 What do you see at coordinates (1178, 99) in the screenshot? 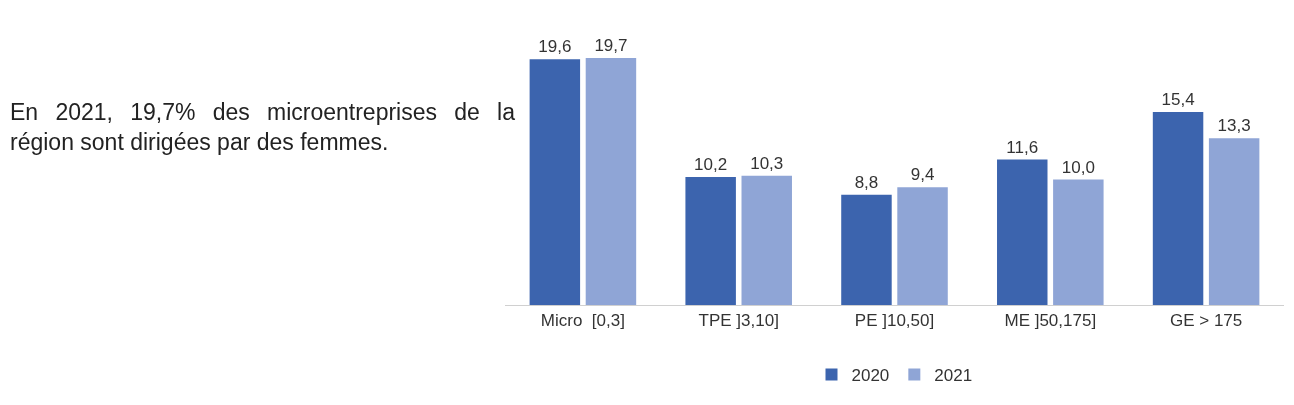
I see `data-label: 15,4` at bounding box center [1178, 99].